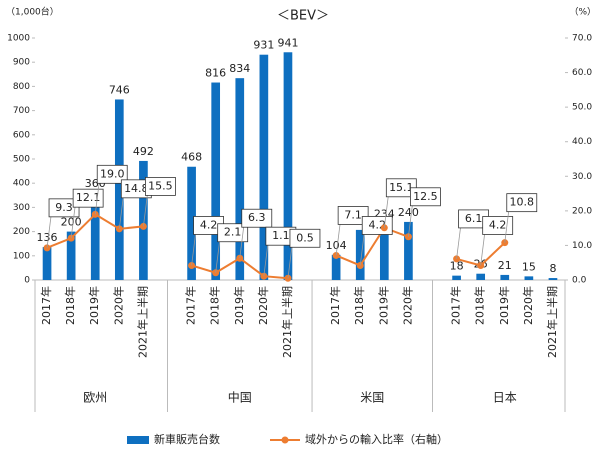 Image resolution: width=606 pixels, height=459 pixels. Describe the element at coordinates (582, 39) in the screenshot. I see `y2-tick-label: 70.0` at that location.